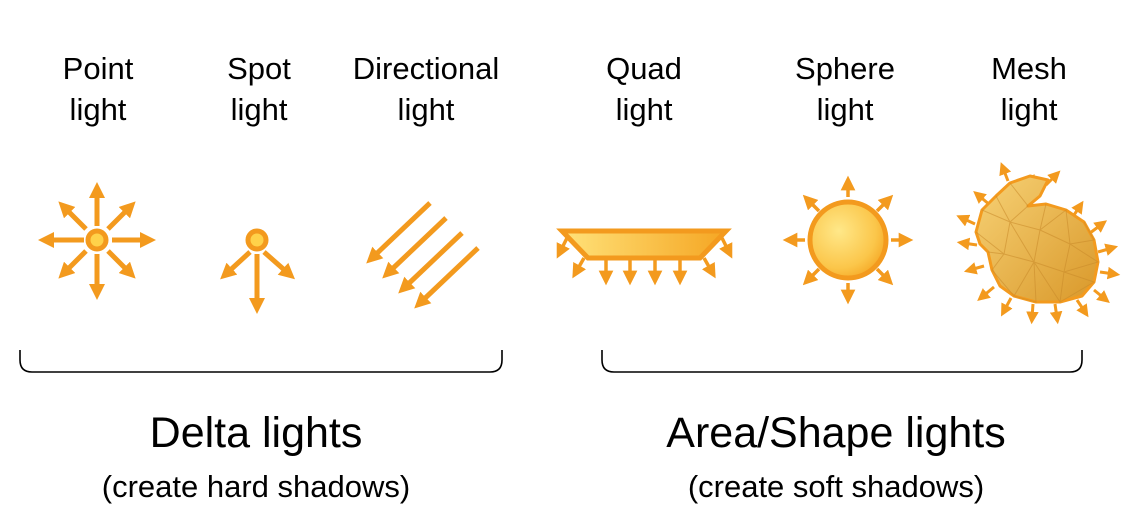 This screenshot has width=1129, height=518. I want to click on sphere-light-label: Sphere light, so click(845, 89).